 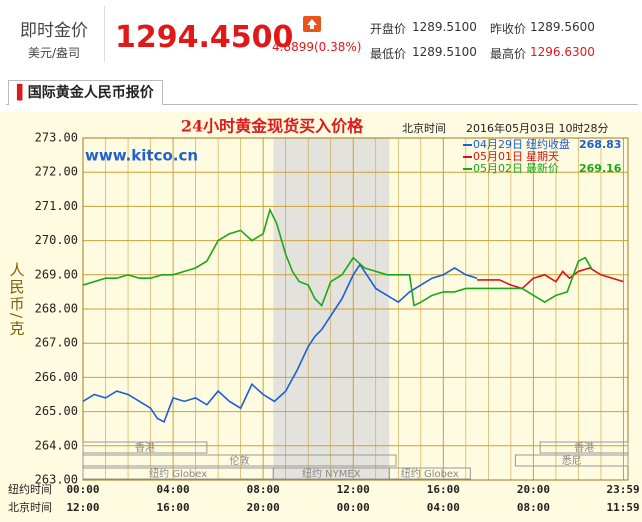 I want to click on arrow-icon, so click(x=312, y=24).